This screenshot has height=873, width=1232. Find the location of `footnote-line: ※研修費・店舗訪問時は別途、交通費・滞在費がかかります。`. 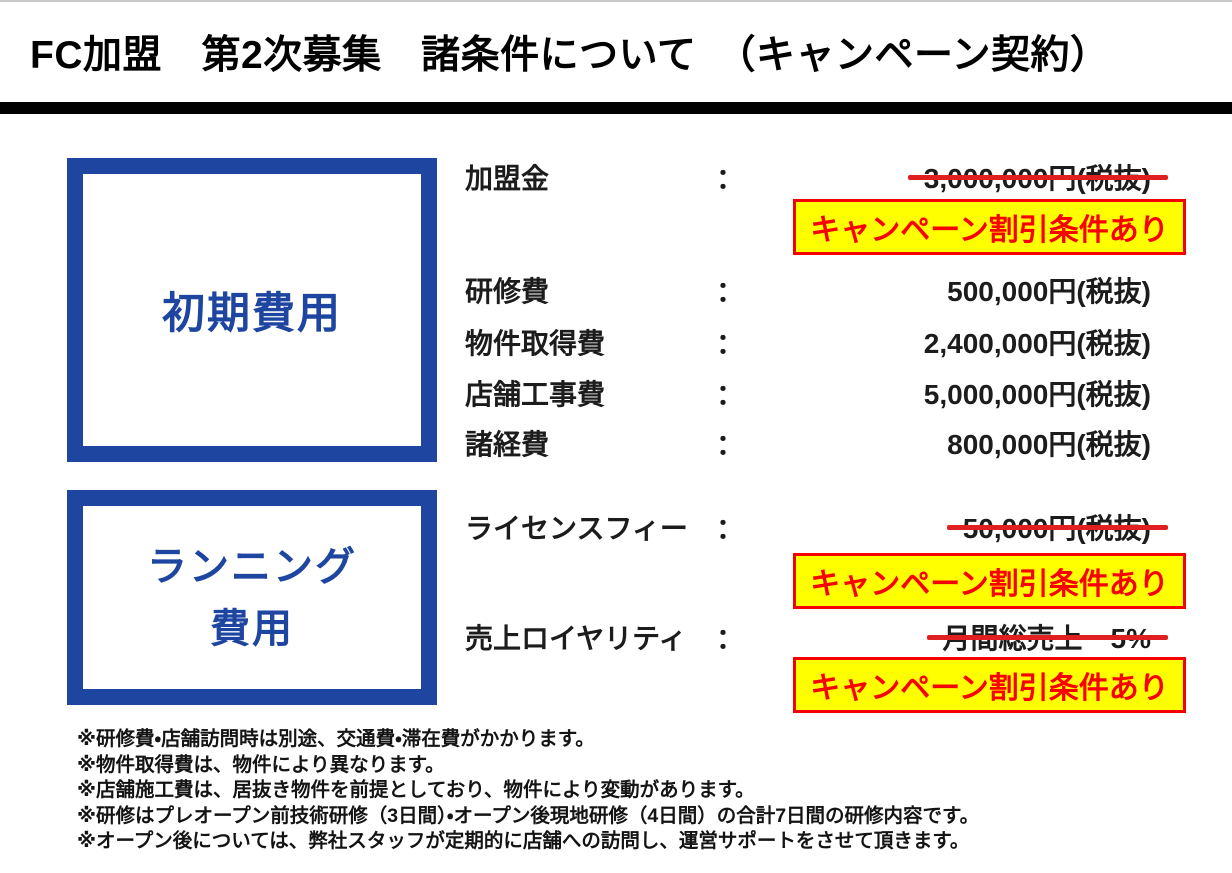

footnote-line: ※研修費・店舗訪問時は別途、交通費・滞在費がかかります。 is located at coordinates (336, 739).